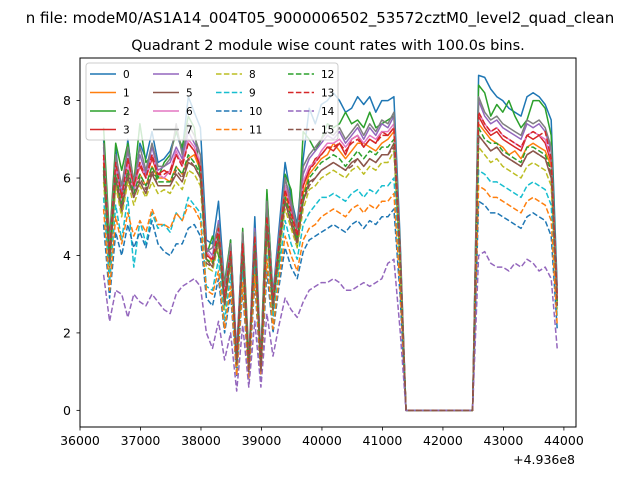 The width and height of the screenshot is (640, 480). I want to click on y-tick-label: 8, so click(67, 100).